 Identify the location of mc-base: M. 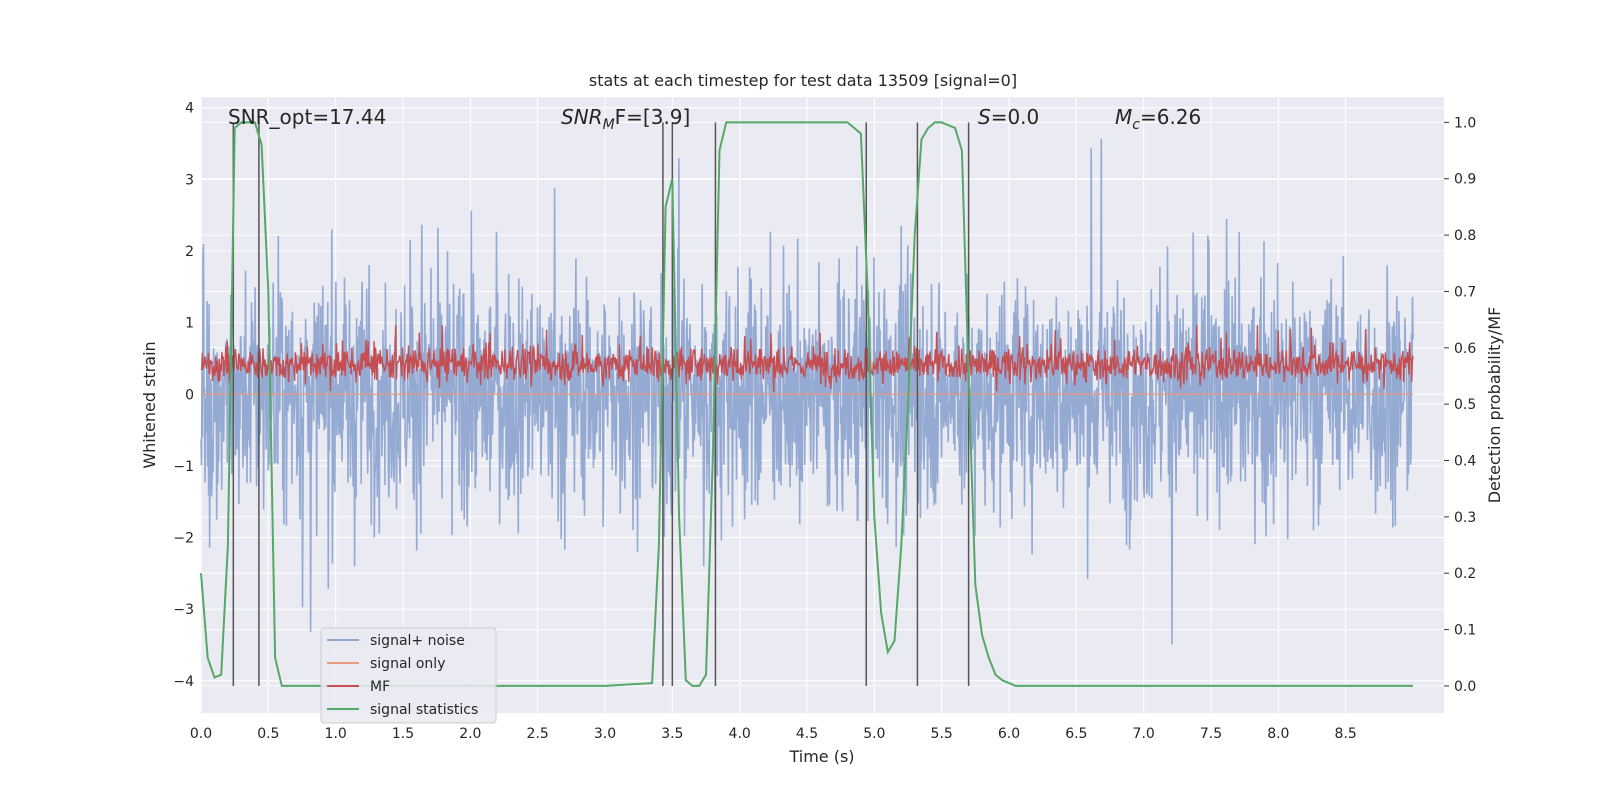
(1123, 117).